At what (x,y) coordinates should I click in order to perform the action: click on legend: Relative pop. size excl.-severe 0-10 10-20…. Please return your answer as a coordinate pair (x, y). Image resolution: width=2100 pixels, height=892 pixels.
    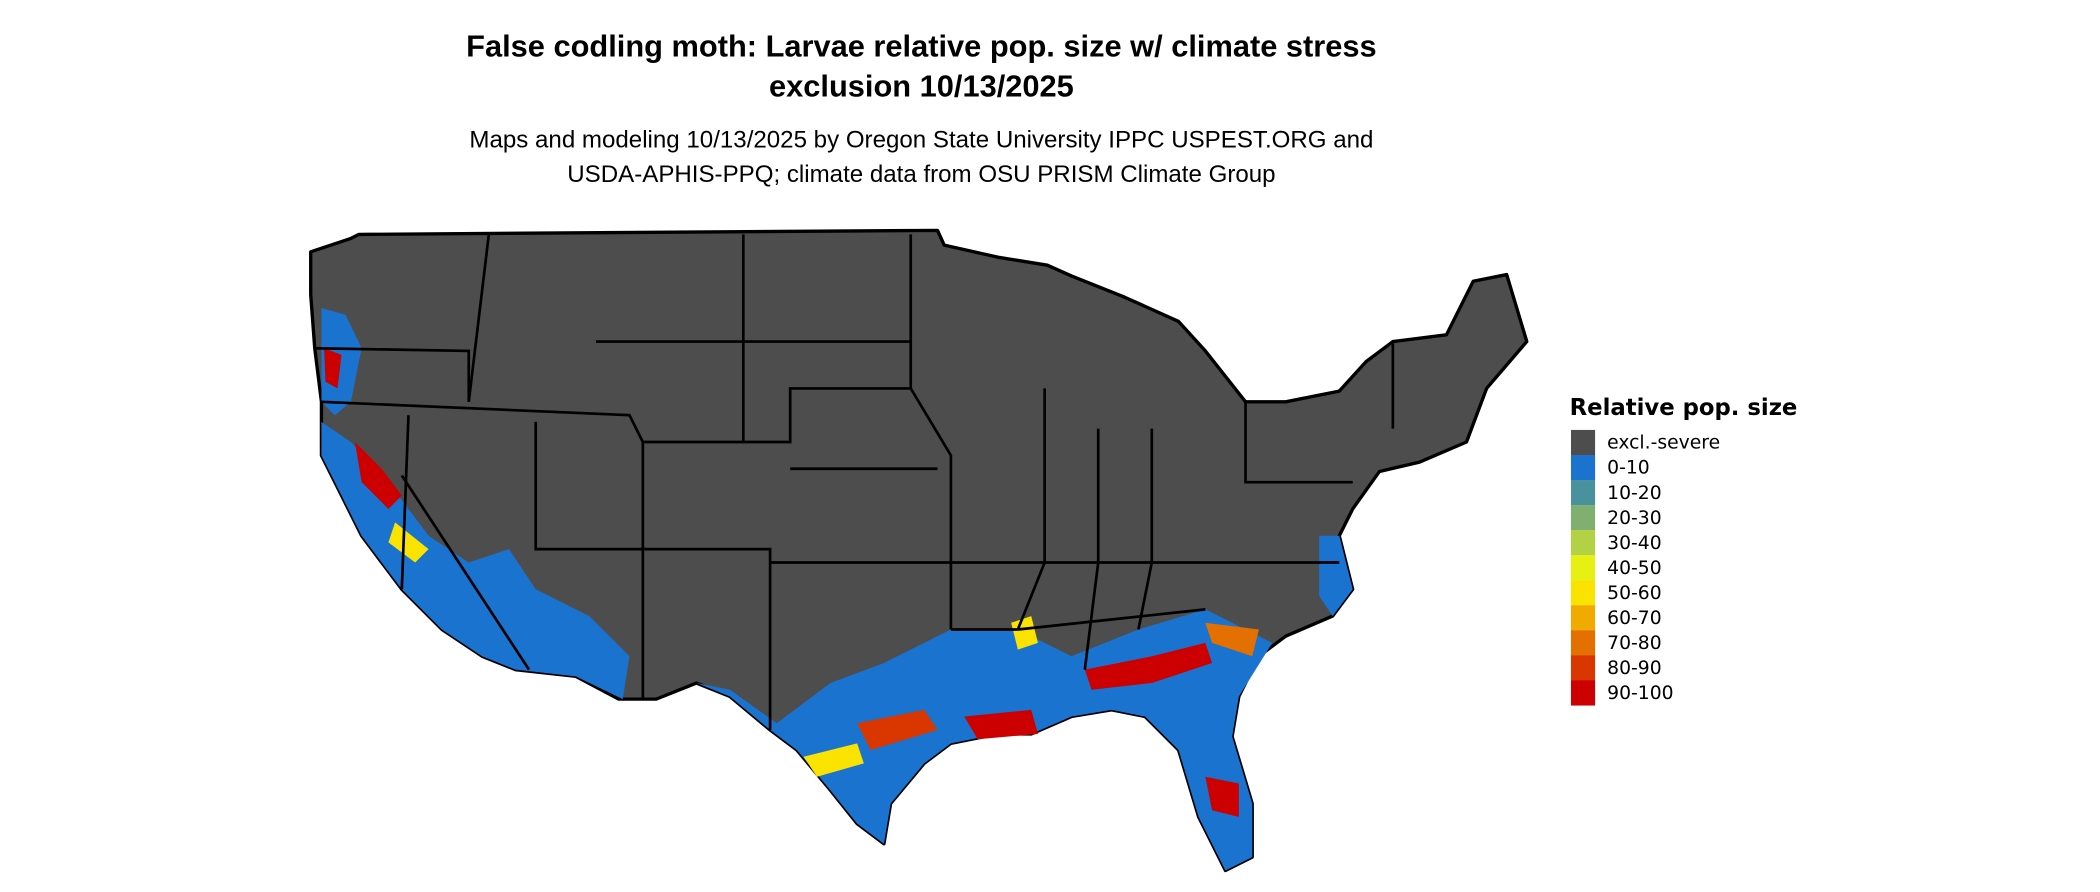
    Looking at the image, I should click on (1684, 550).